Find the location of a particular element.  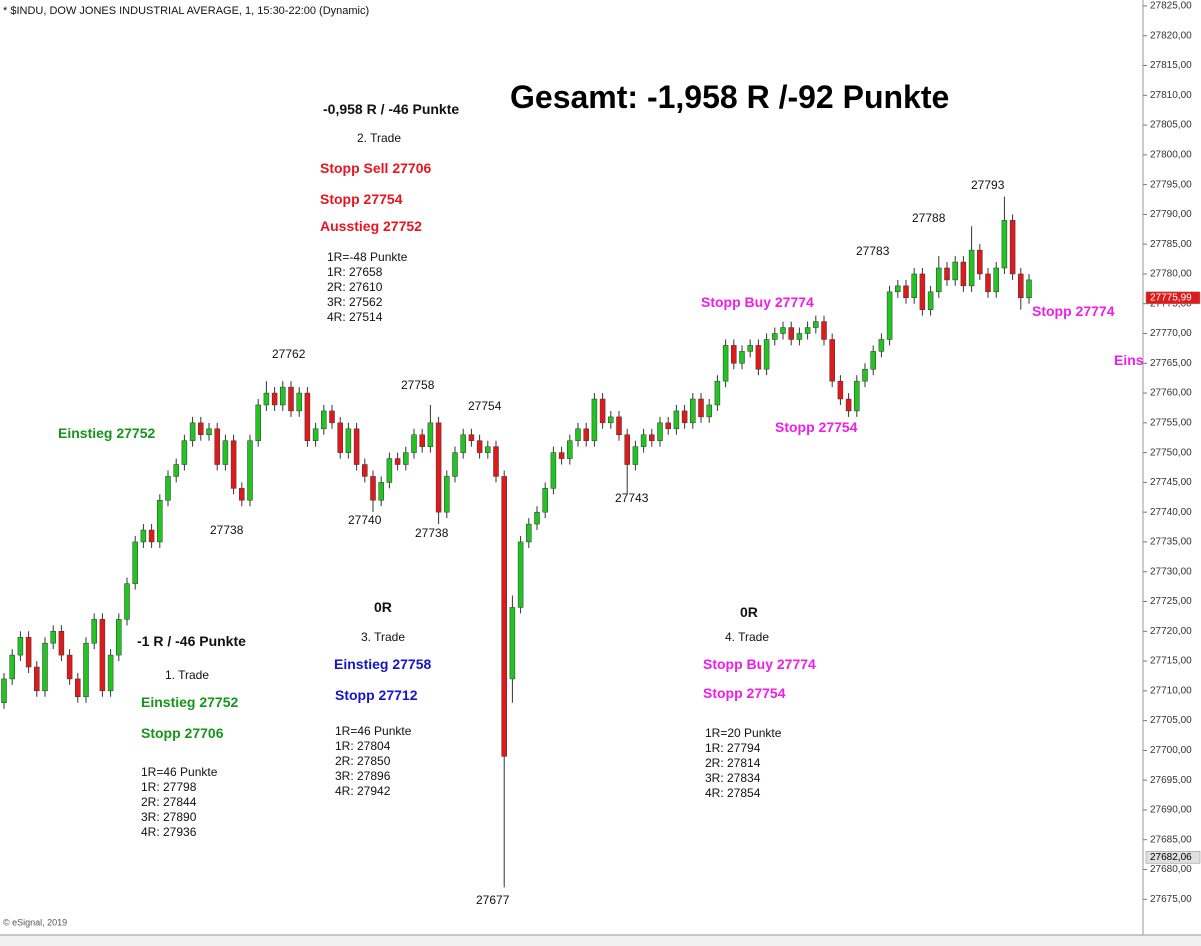

annotation: Stopp 27712 is located at coordinates (376, 695).